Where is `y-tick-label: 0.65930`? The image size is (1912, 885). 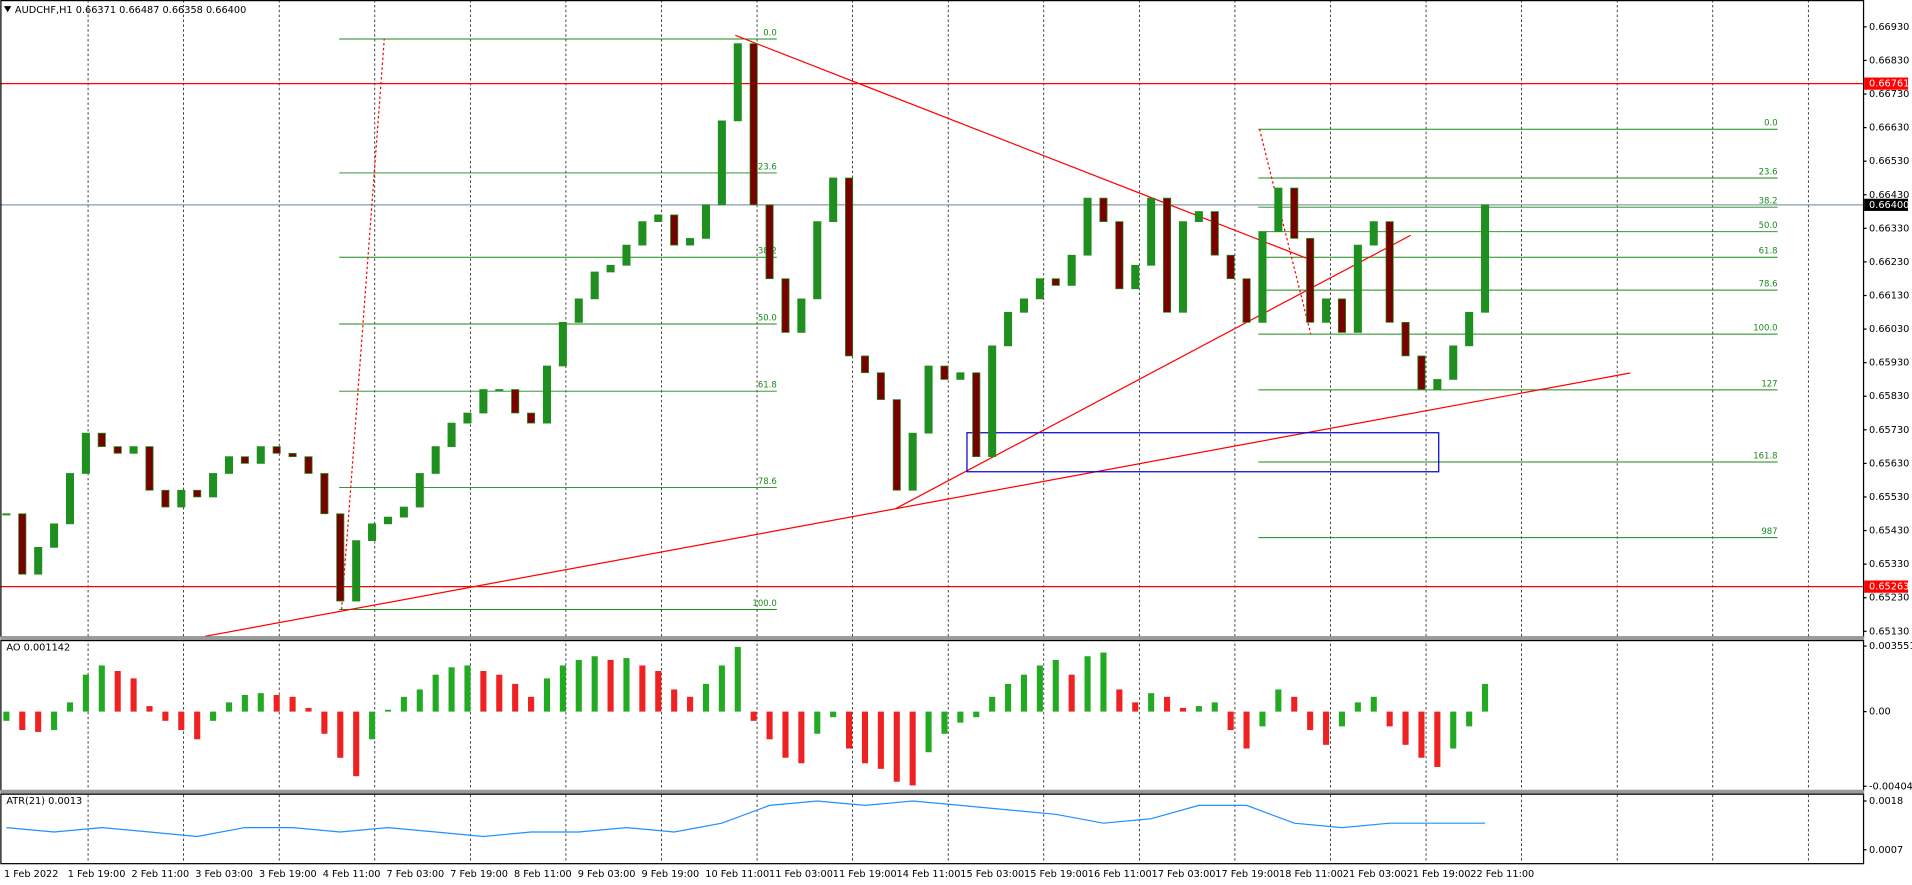 y-tick-label: 0.65930 is located at coordinates (1889, 363).